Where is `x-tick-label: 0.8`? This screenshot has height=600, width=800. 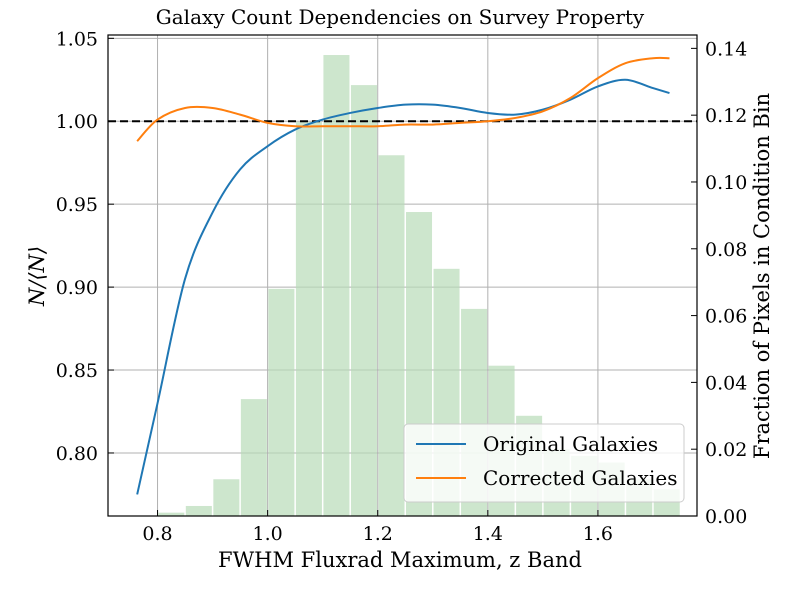 x-tick-label: 0.8 is located at coordinates (157, 534).